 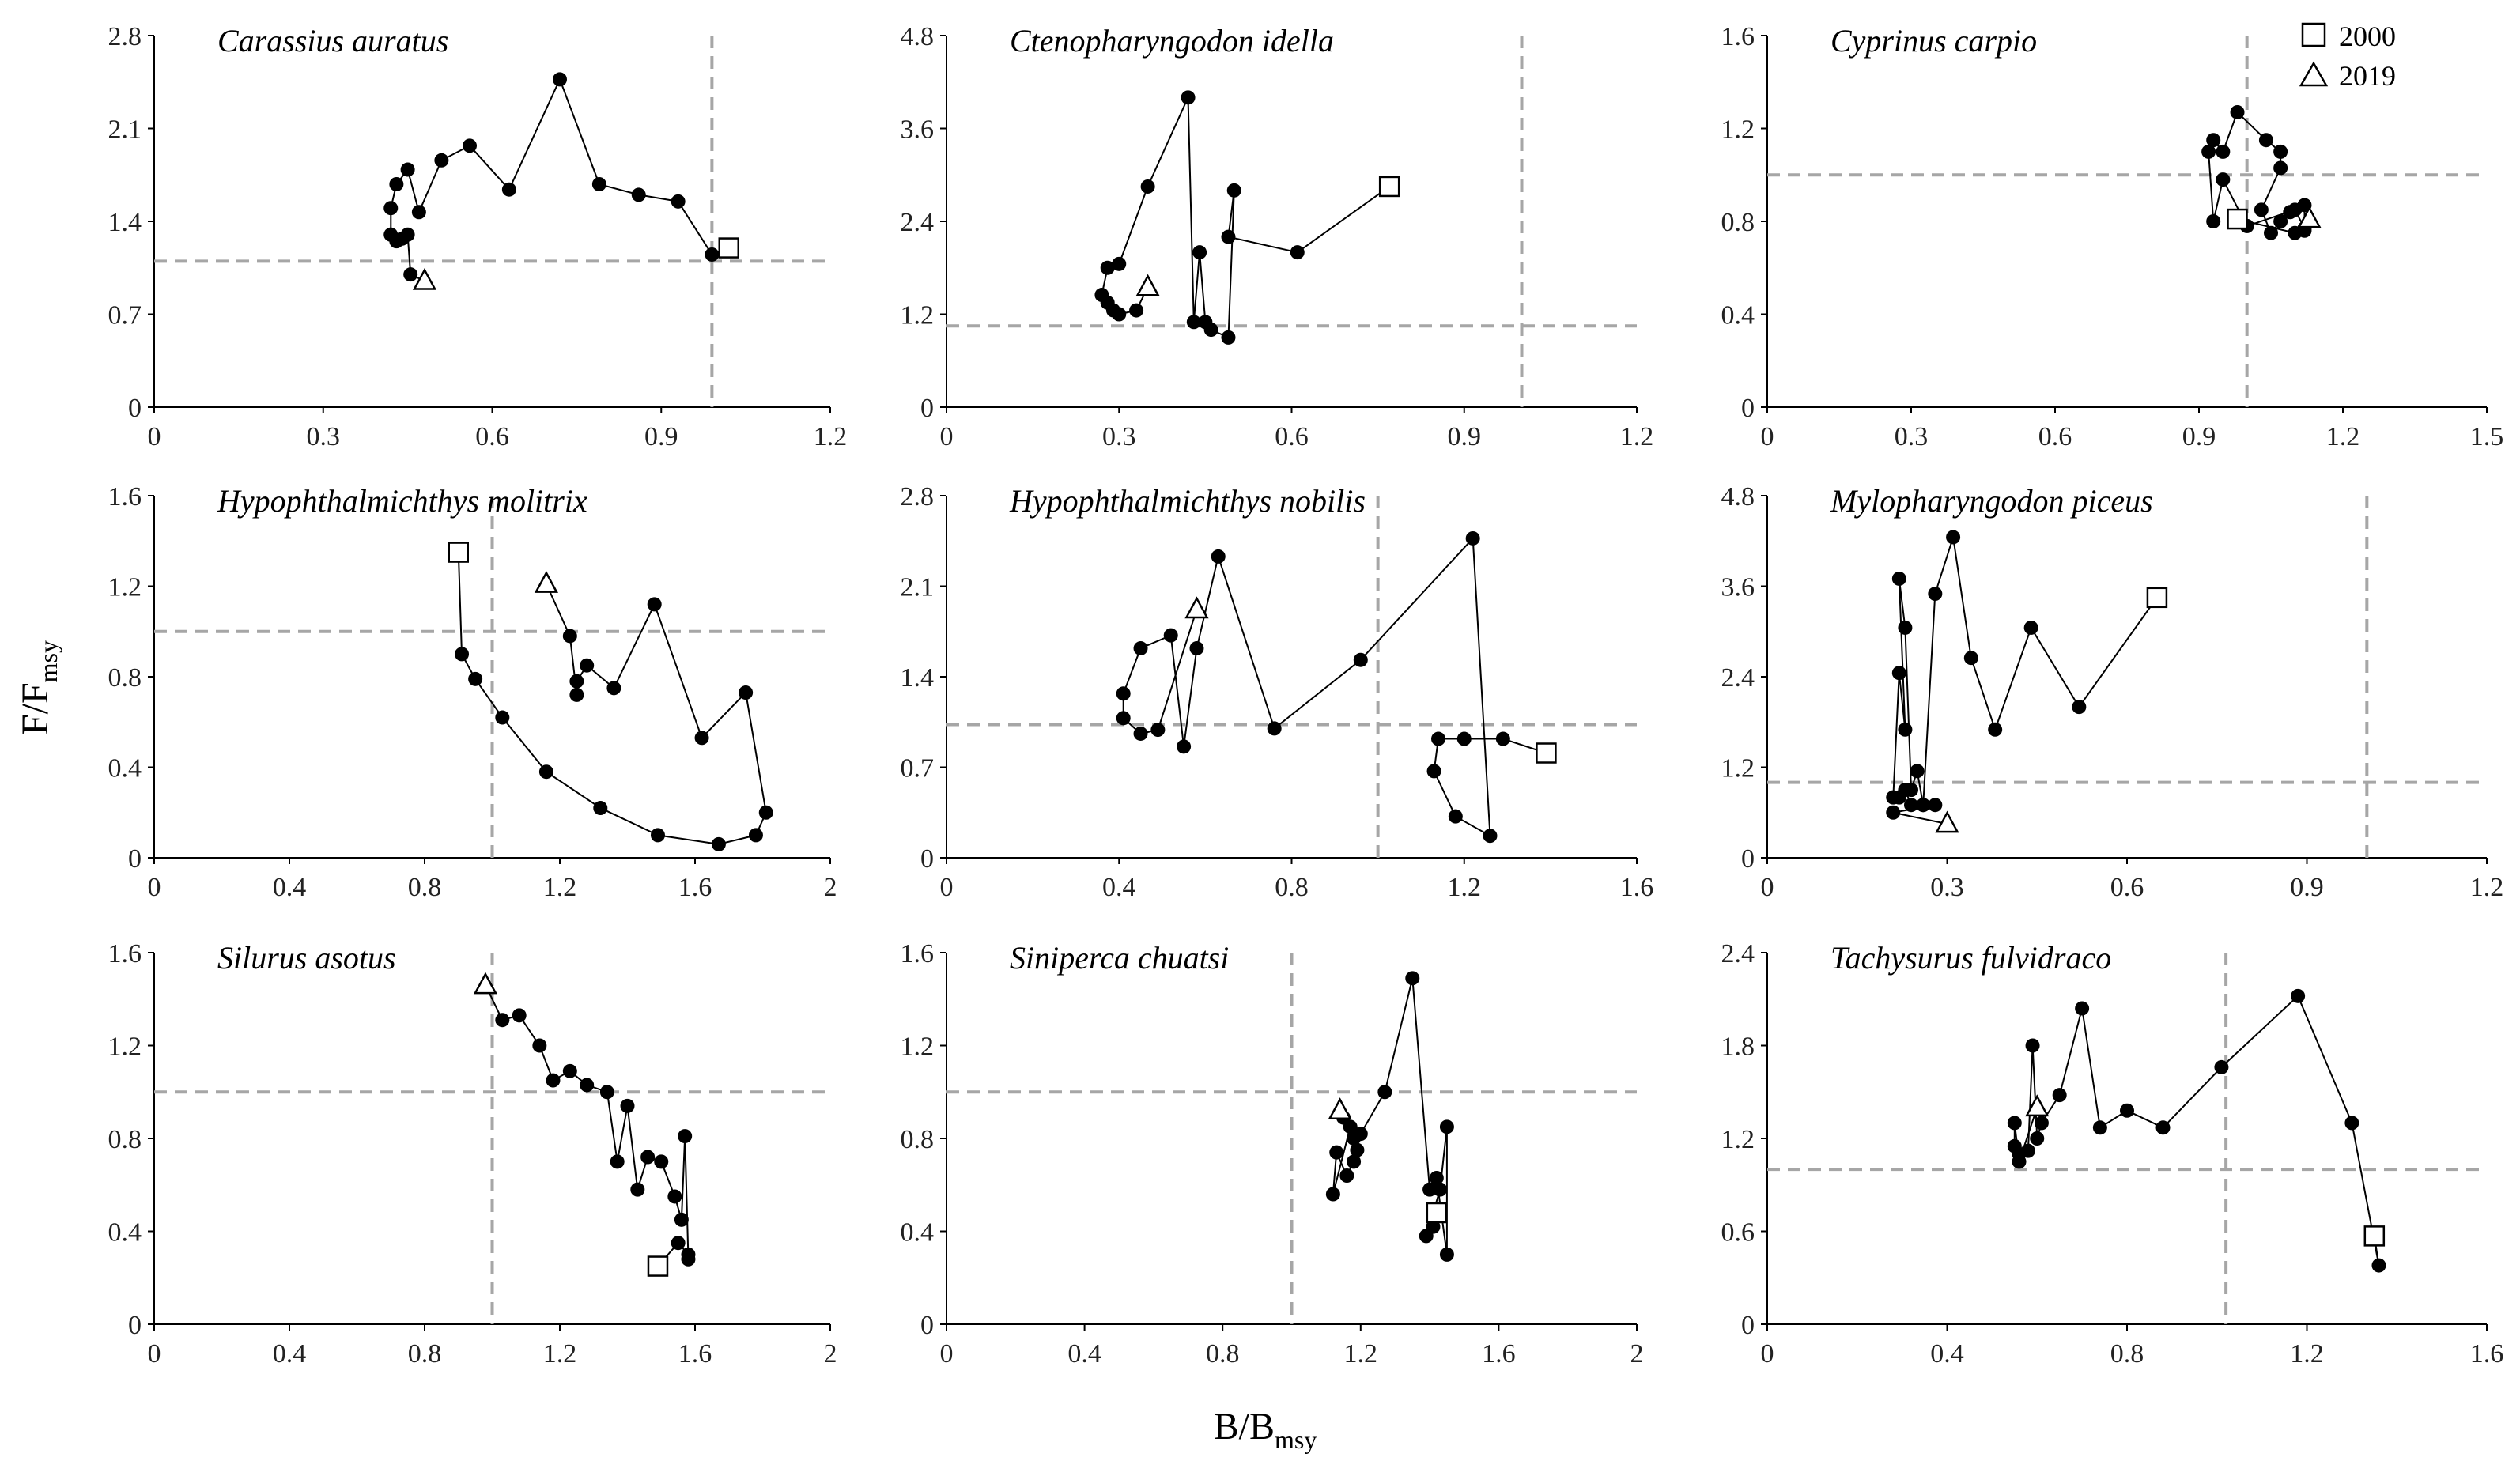 I want to click on y-tick-label: 1.8, so click(x=1738, y=1048).